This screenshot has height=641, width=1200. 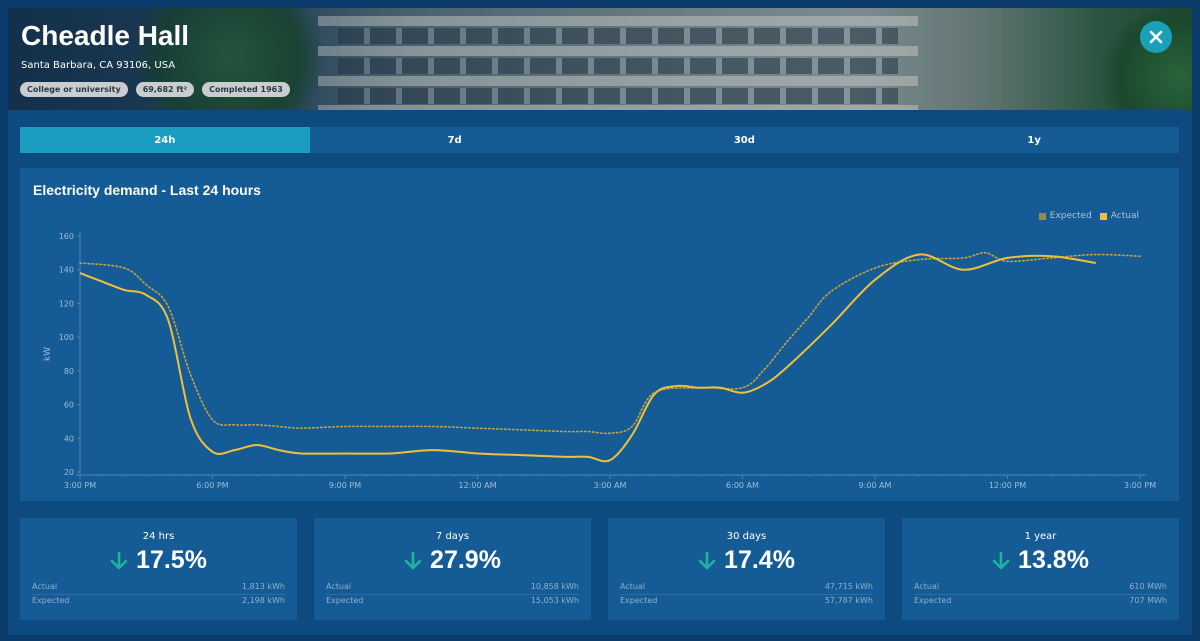 What do you see at coordinates (74, 89) in the screenshot?
I see `tag-building-type: College or university` at bounding box center [74, 89].